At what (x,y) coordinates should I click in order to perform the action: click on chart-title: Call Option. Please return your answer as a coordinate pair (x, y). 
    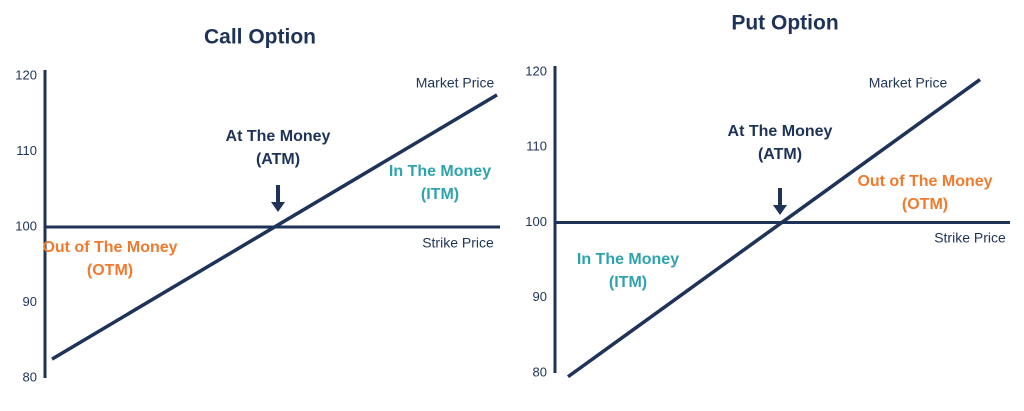
    Looking at the image, I should click on (260, 37).